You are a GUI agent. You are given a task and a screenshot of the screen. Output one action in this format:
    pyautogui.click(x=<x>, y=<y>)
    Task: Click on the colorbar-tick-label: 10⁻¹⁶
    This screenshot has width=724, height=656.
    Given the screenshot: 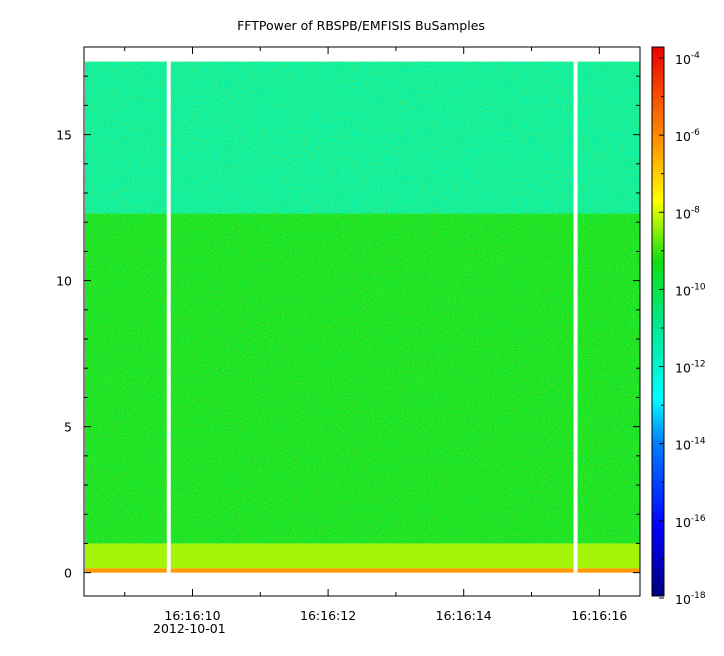 What is the action you would take?
    pyautogui.click(x=690, y=522)
    